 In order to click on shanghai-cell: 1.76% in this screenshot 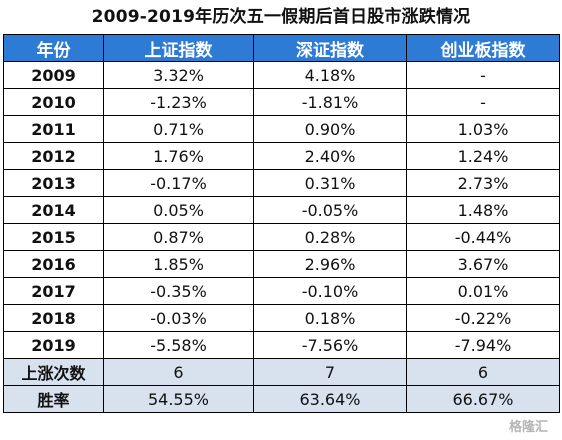, I will do `click(178, 156)`.